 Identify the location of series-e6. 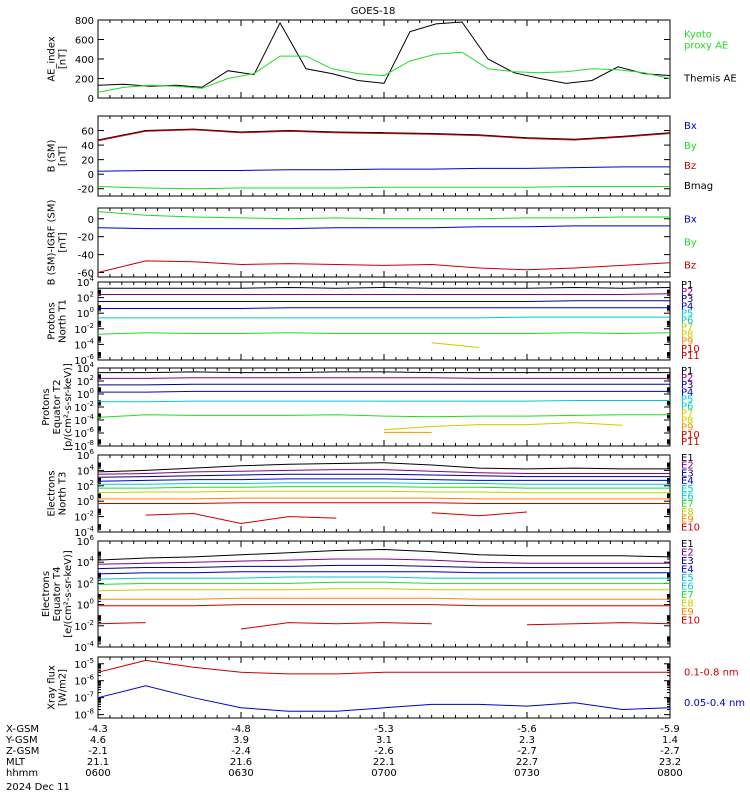
(383, 583).